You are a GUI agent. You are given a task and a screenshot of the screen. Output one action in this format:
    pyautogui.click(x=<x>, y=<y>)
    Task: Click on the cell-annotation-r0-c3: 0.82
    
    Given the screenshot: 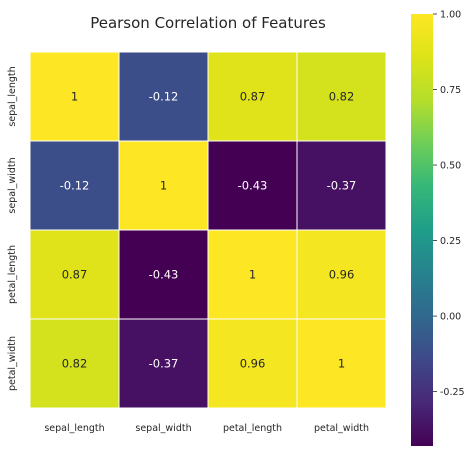 What is the action you would take?
    pyautogui.click(x=342, y=97)
    